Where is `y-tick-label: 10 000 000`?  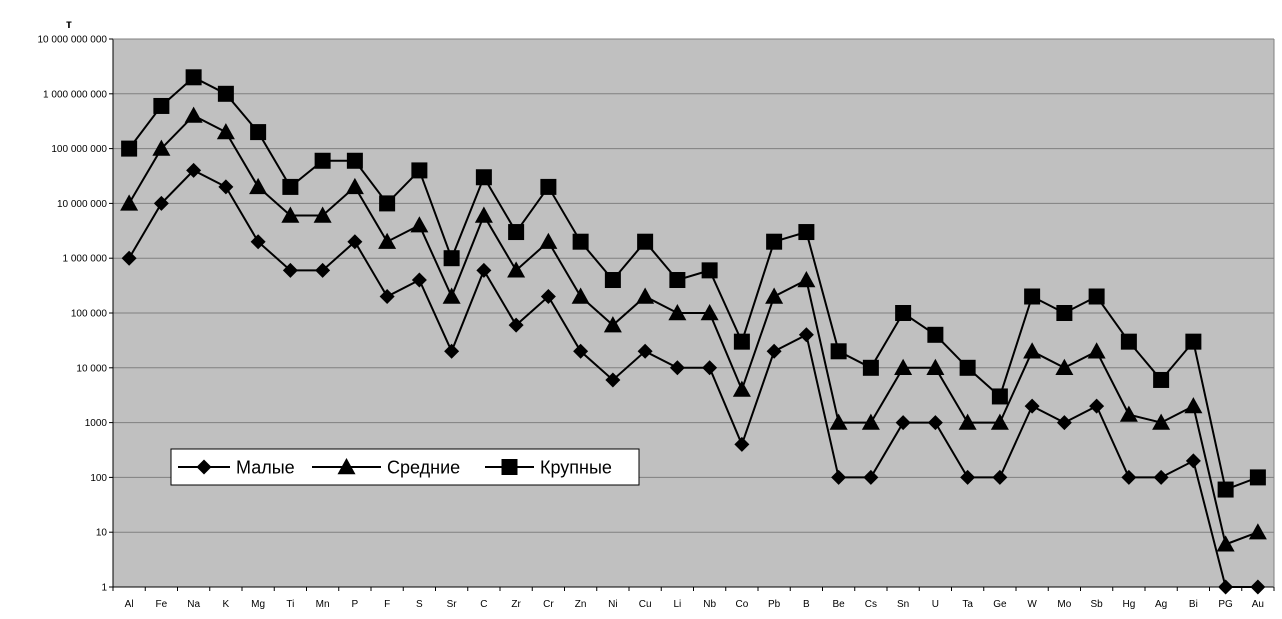
y-tick-label: 10 000 000 is located at coordinates (82, 204).